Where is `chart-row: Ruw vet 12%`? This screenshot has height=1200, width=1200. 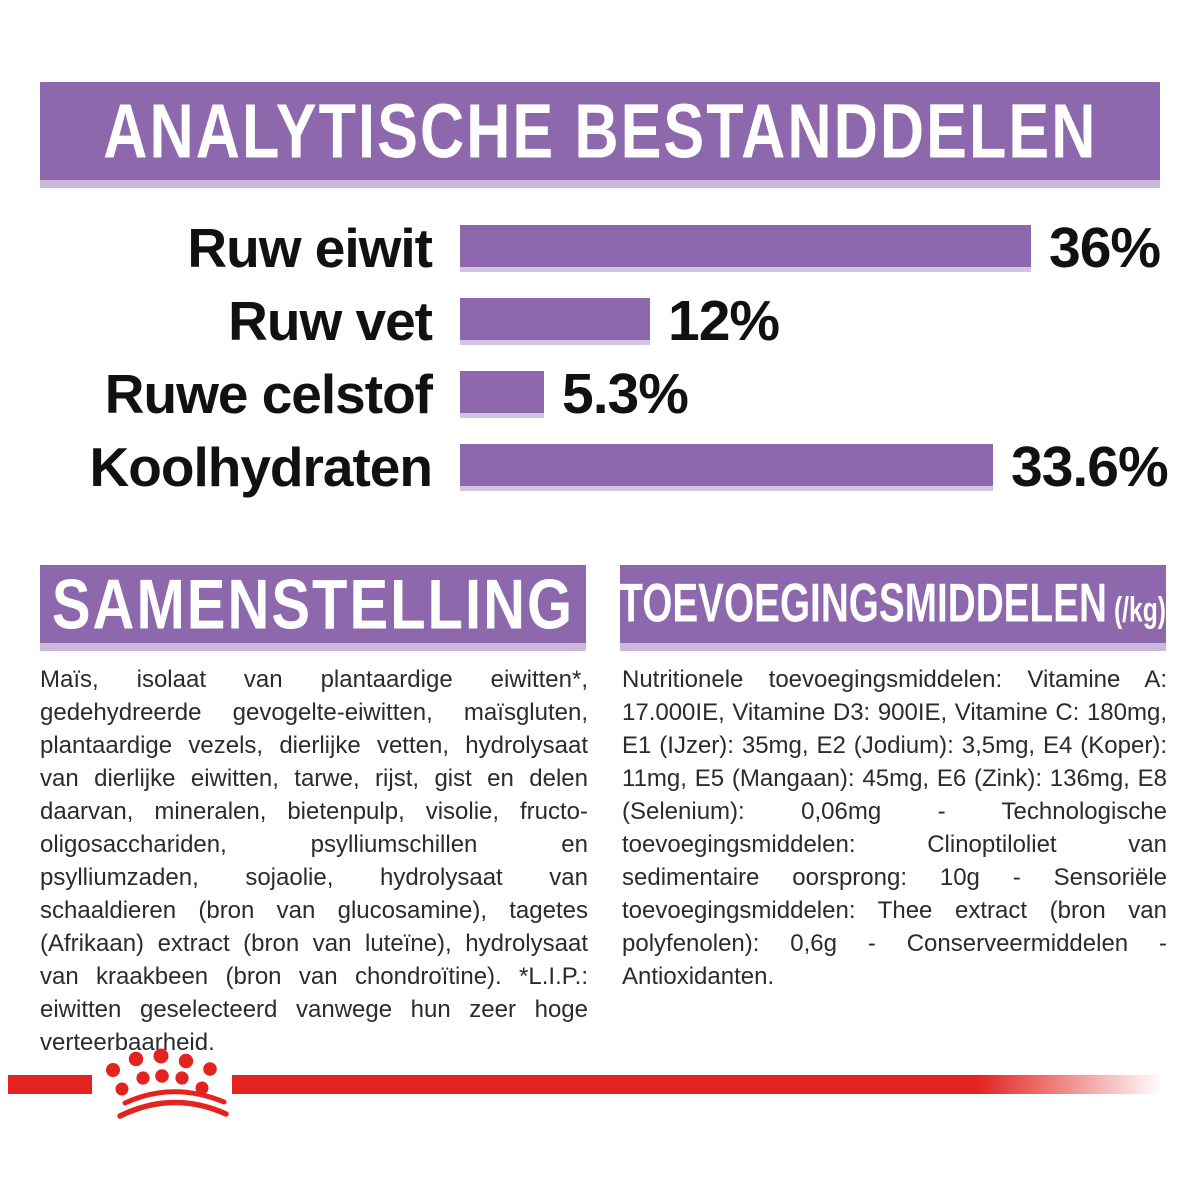
chart-row: Ruw vet 12% is located at coordinates (410, 321).